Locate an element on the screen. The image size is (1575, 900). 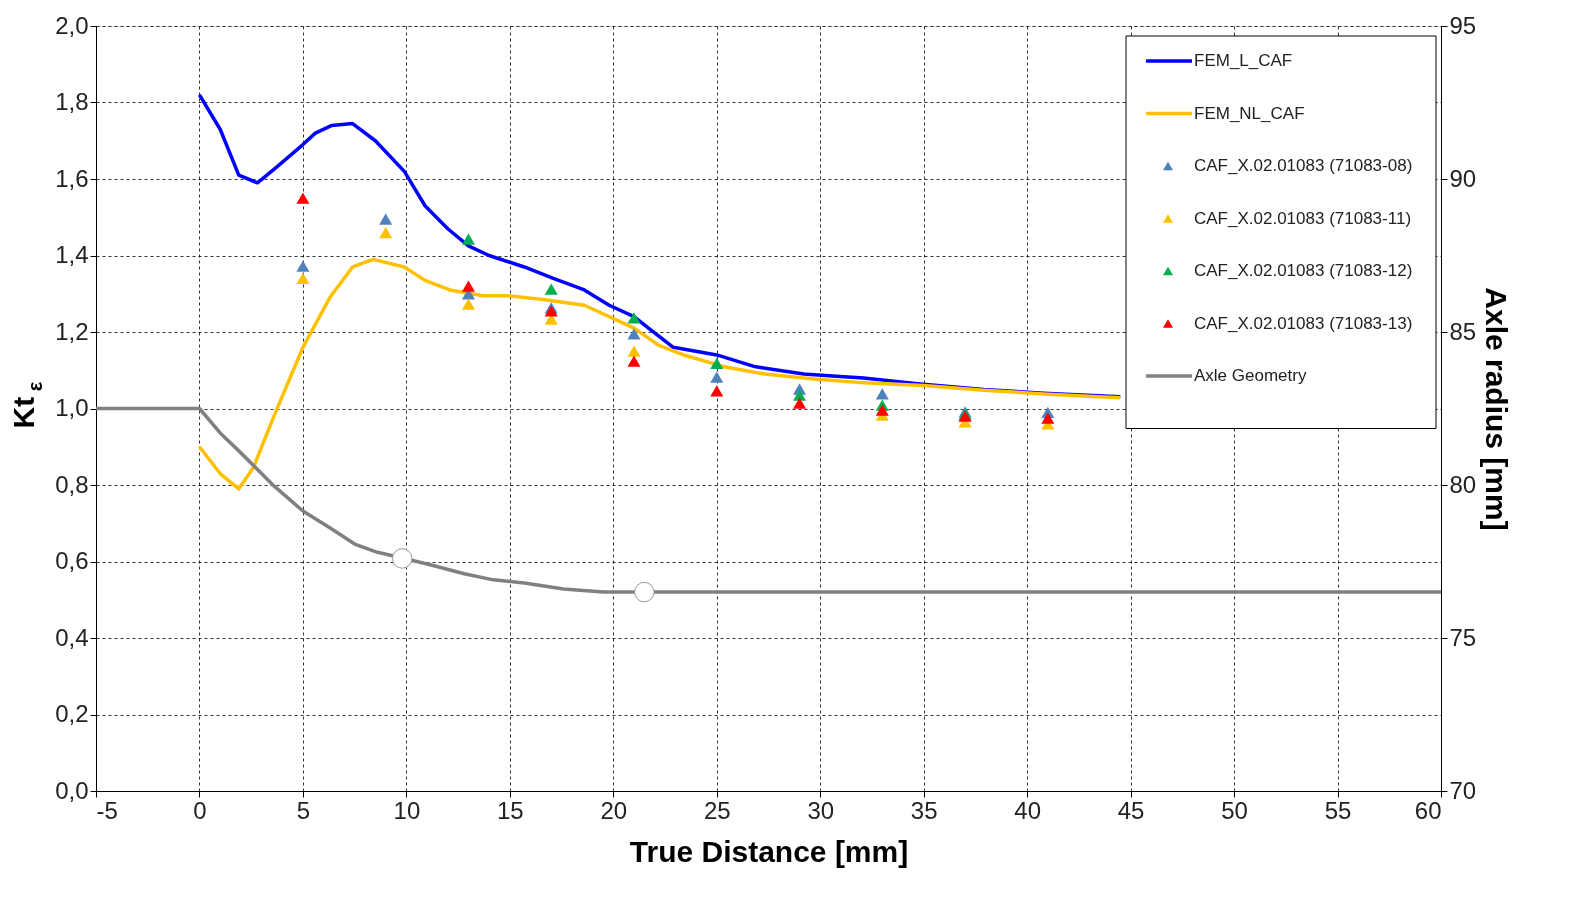
x-tick-label: 50 is located at coordinates (1234, 810).